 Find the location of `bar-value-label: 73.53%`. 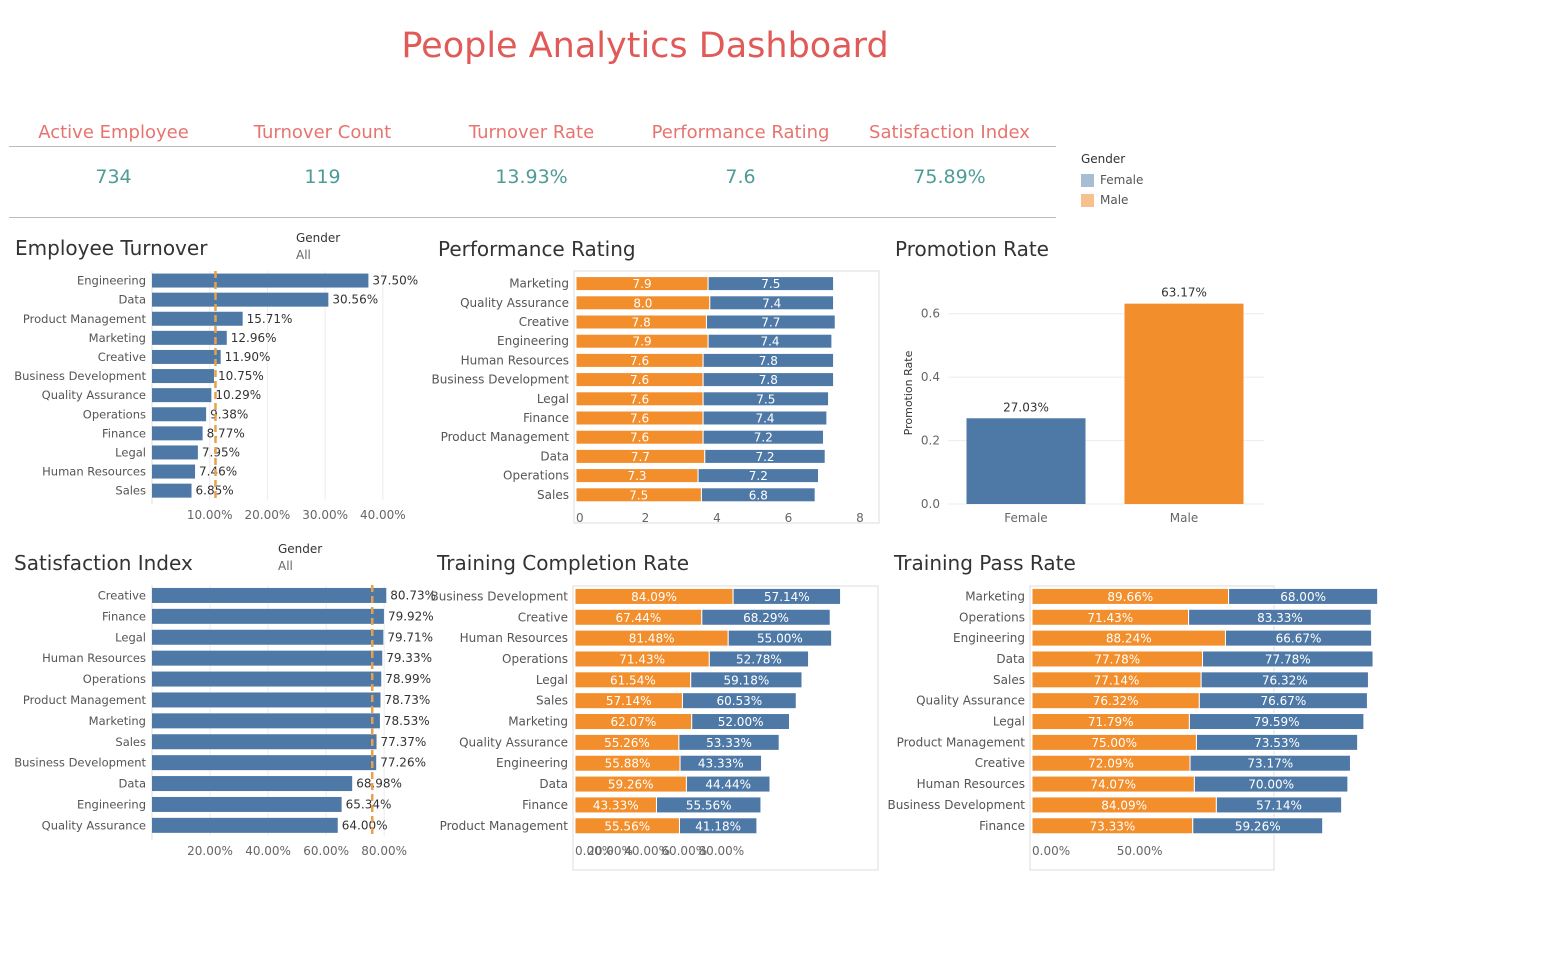

bar-value-label: 73.53% is located at coordinates (1277, 743).